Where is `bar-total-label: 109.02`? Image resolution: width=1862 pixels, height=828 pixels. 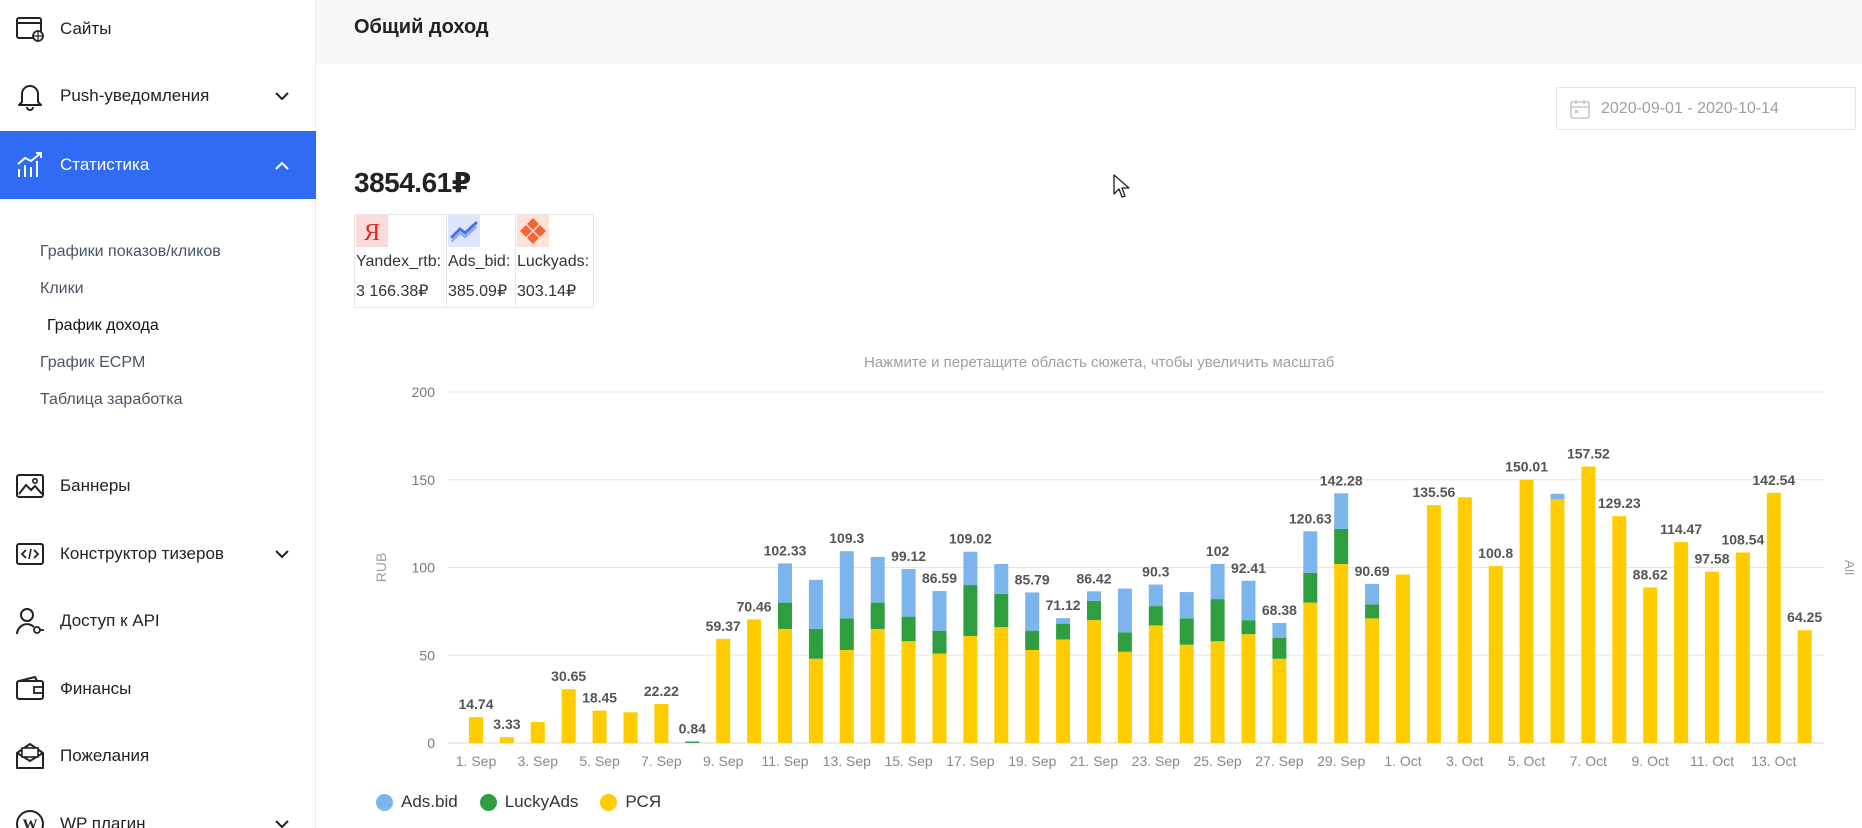 bar-total-label: 109.02 is located at coordinates (970, 539).